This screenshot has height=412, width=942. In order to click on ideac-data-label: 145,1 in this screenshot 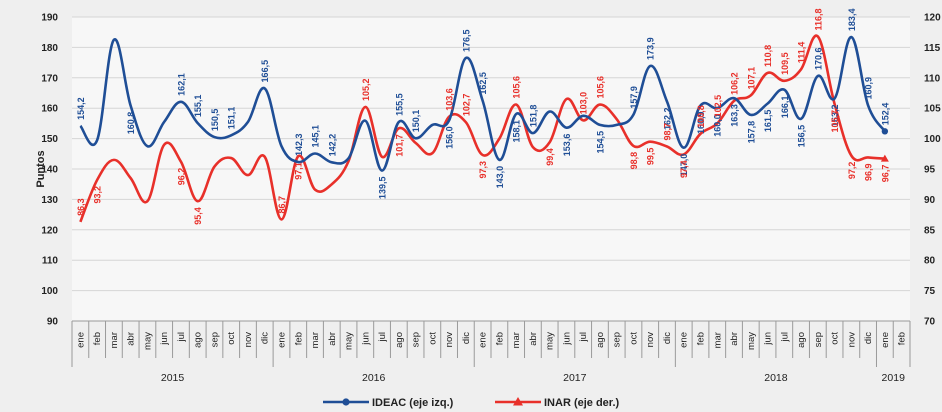, I will do `click(316, 136)`.